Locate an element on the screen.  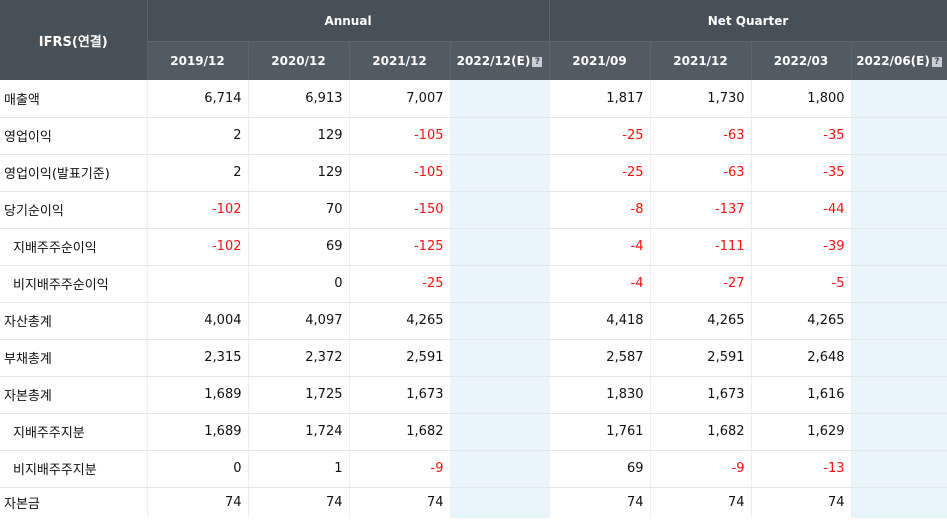
row-label: 지배주주순이익 is located at coordinates (74, 247).